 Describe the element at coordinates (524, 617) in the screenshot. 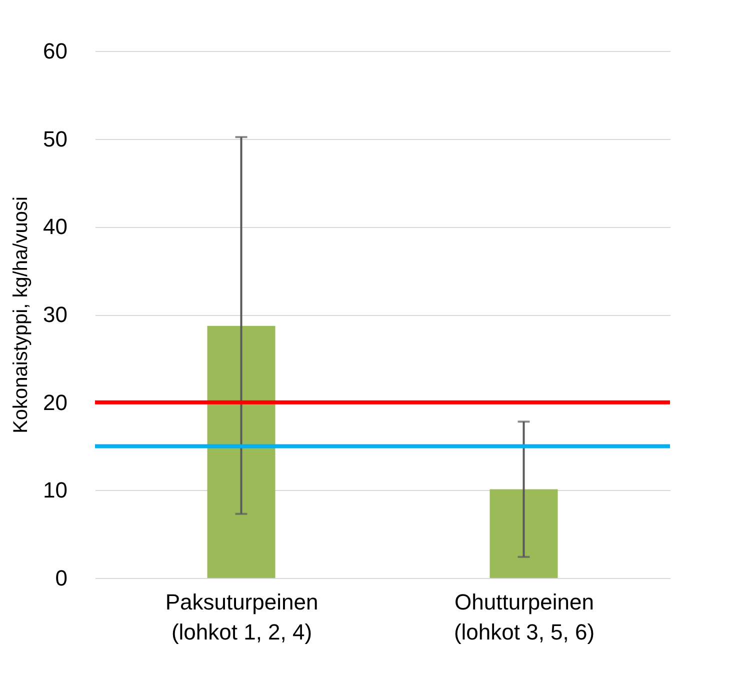

I see `x-tick-label: Ohutturpeinen (lohkot 3, 5, 6)` at that location.